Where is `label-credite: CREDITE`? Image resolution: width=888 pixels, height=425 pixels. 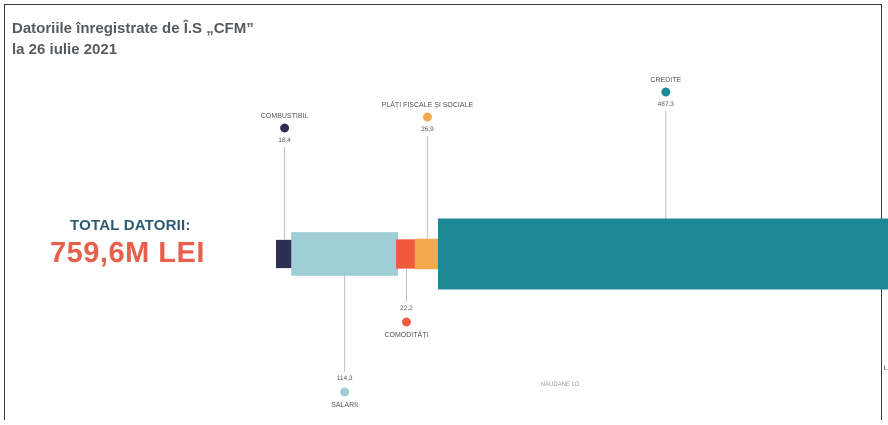 label-credite: CREDITE is located at coordinates (665, 80).